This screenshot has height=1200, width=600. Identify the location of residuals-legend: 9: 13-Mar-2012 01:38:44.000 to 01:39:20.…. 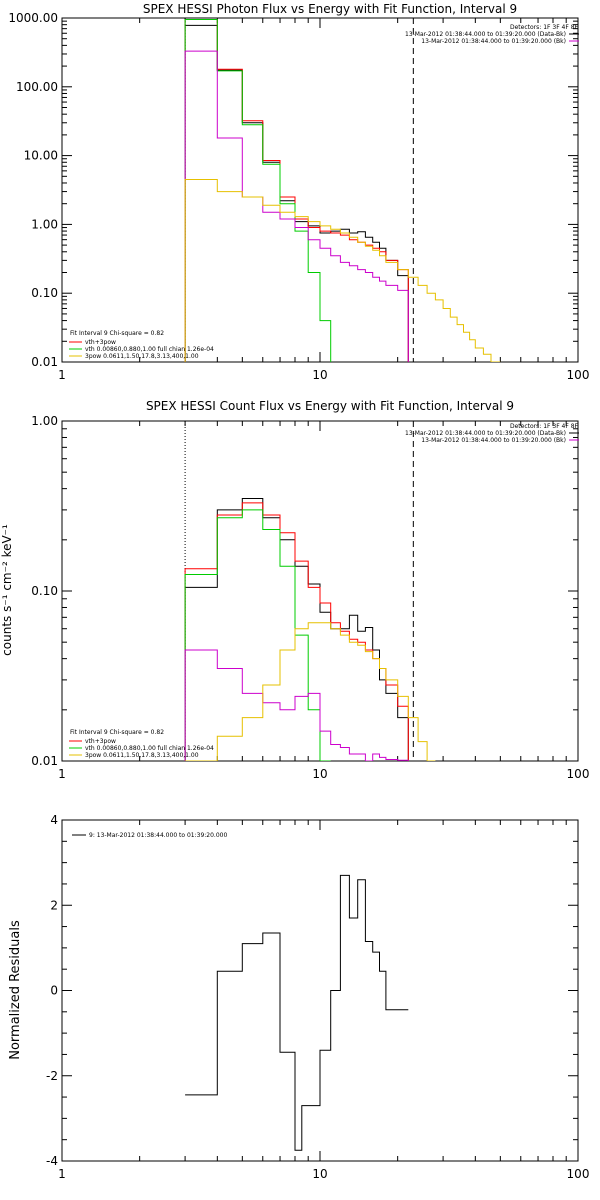
(149, 835).